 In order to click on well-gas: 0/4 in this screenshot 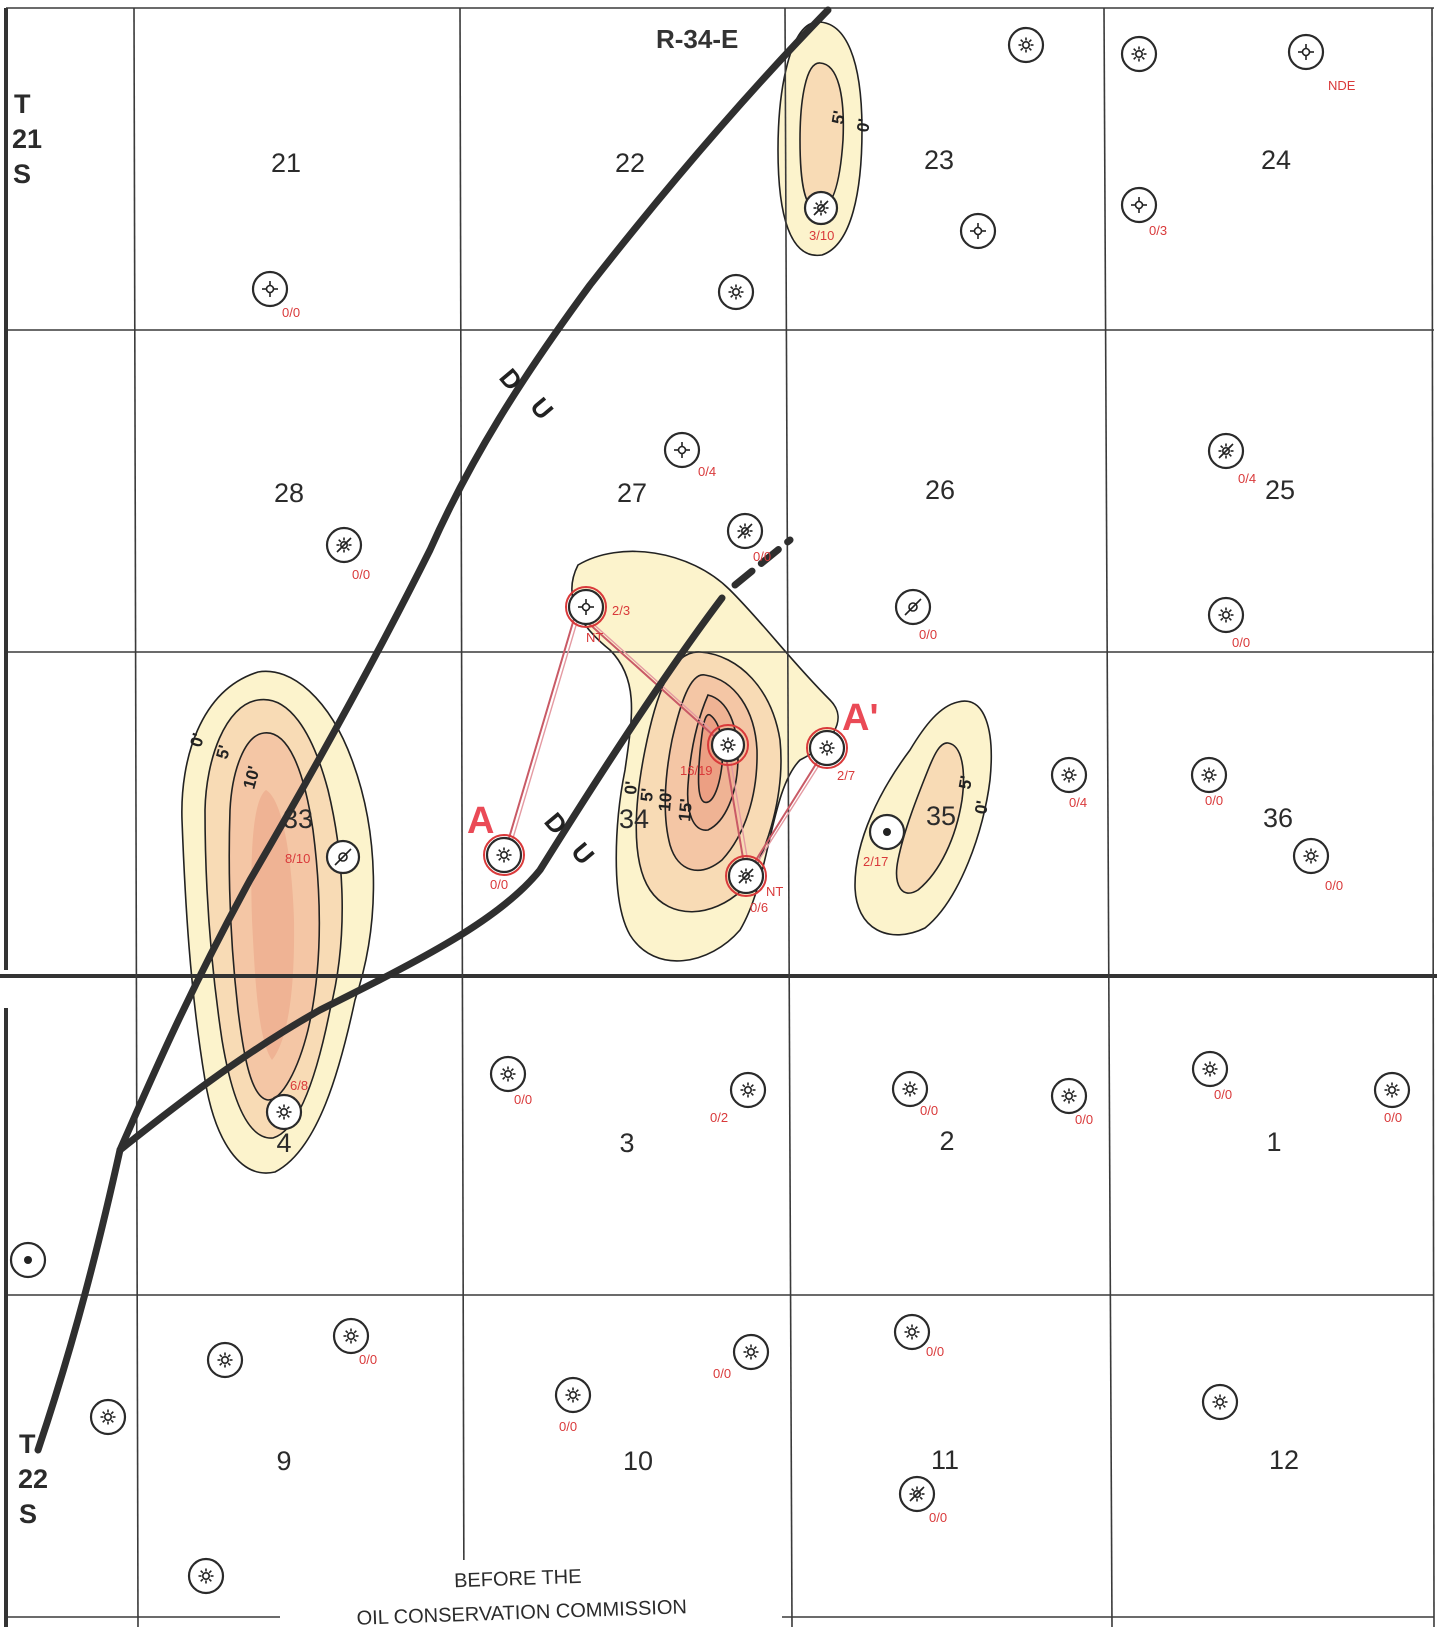, I will do `click(1069, 783)`.